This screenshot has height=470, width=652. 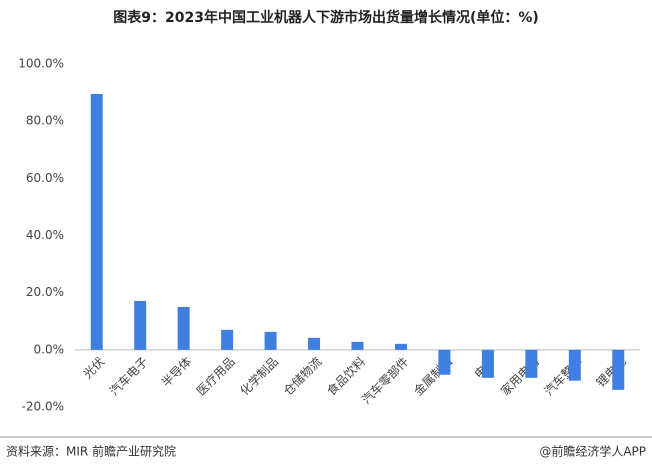 I want to click on x-tick-label: 汽车零部件, so click(x=385, y=380).